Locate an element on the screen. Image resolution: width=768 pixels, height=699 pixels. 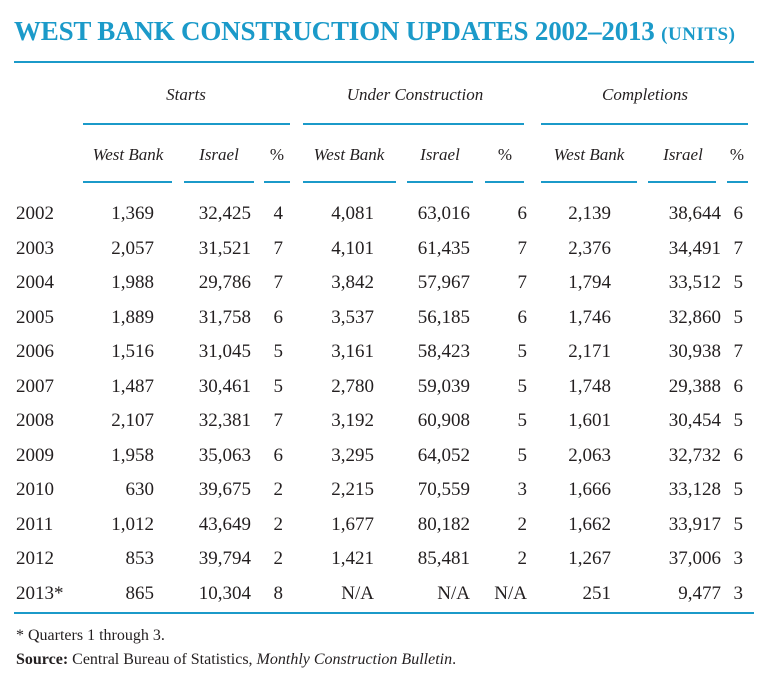
cell-starts-israel: 43,649 is located at coordinates (224, 524).